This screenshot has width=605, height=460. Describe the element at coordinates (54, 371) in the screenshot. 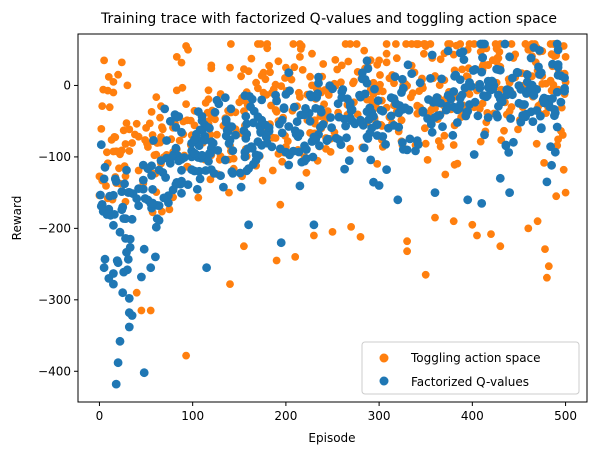

I see `y-tick-label: −400` at that location.